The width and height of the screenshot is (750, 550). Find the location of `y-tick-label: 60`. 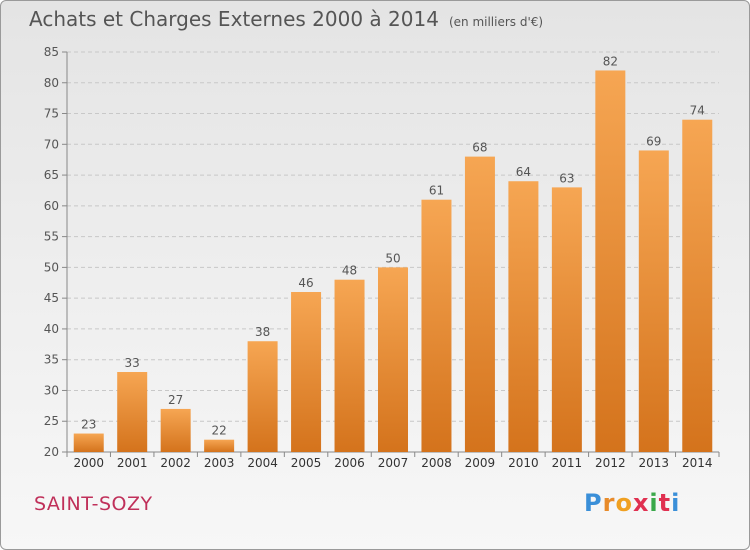

y-tick-label: 60 is located at coordinates (51, 206).